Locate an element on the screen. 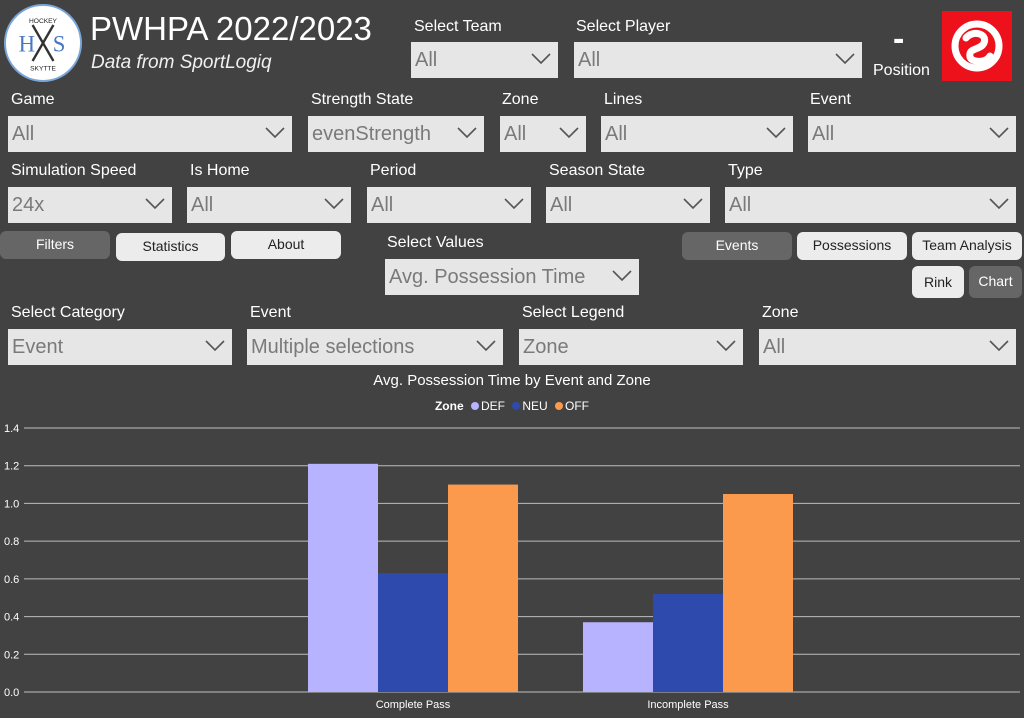  select-legend-label: Select Legend is located at coordinates (573, 312).